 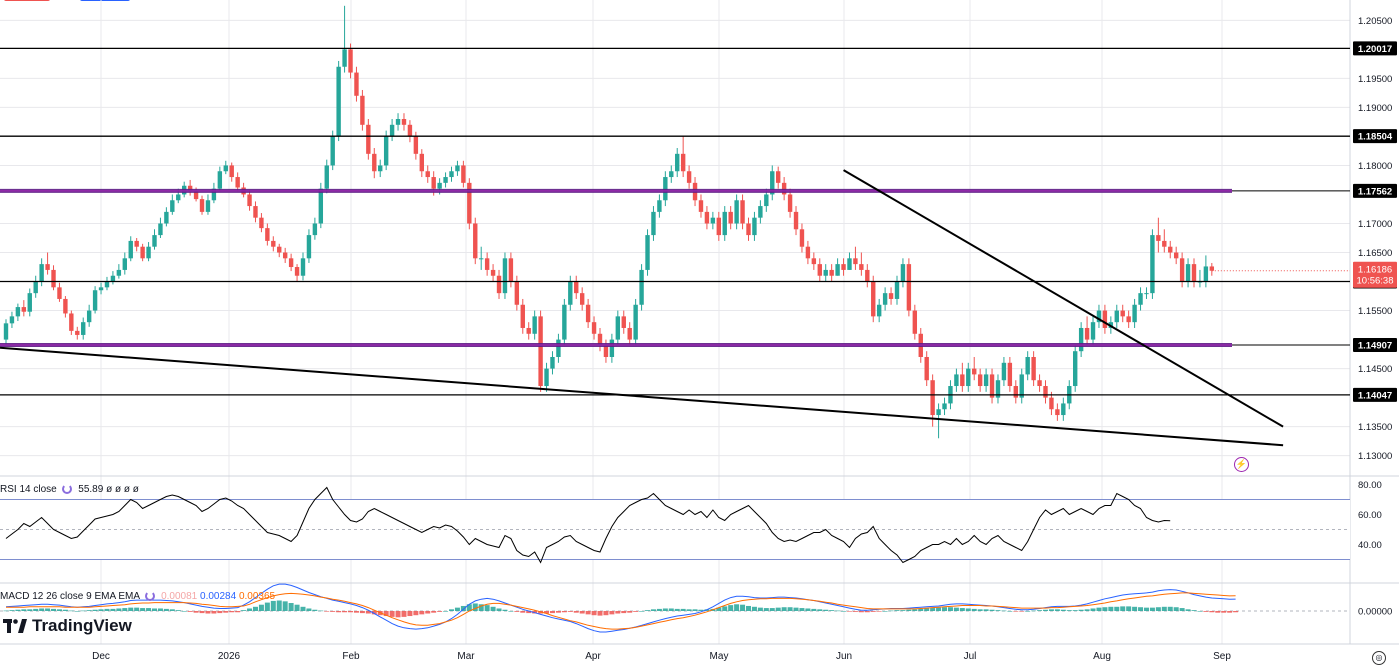 I want to click on level-label-bg, so click(x=1375, y=344).